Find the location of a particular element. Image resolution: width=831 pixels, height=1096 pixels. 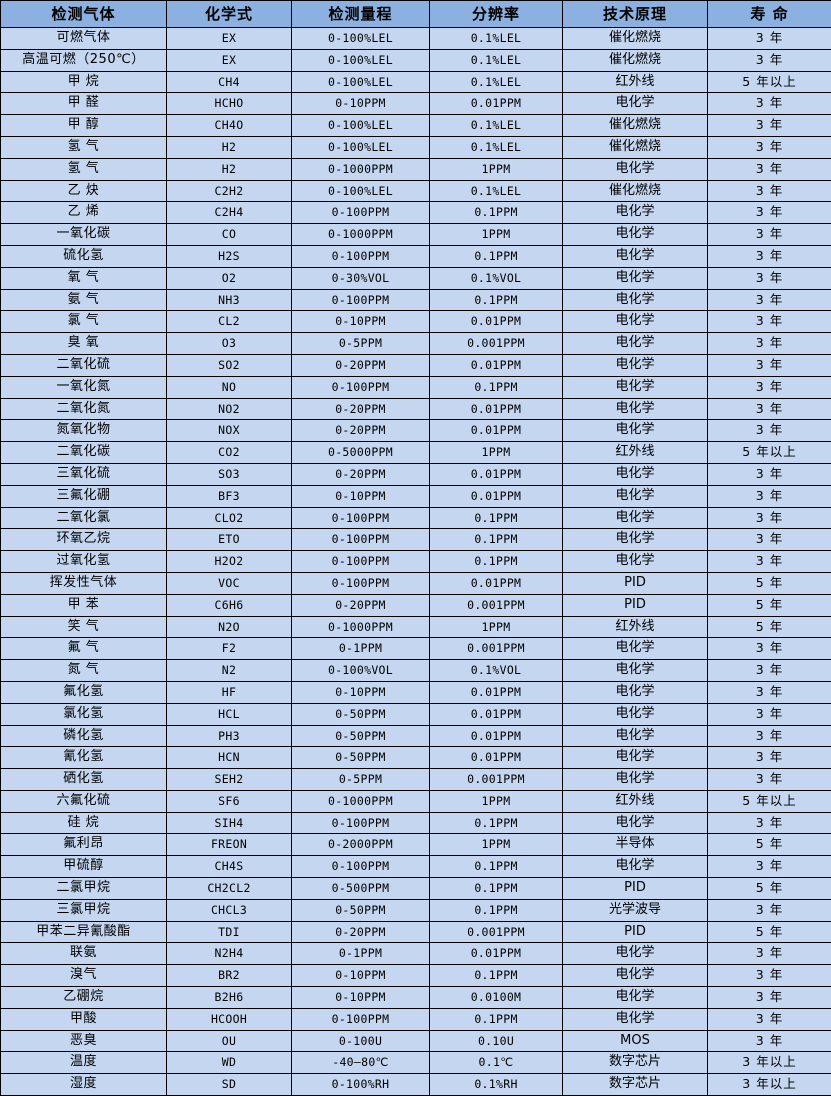

cell-chemical-formula: PH3 is located at coordinates (229, 736).